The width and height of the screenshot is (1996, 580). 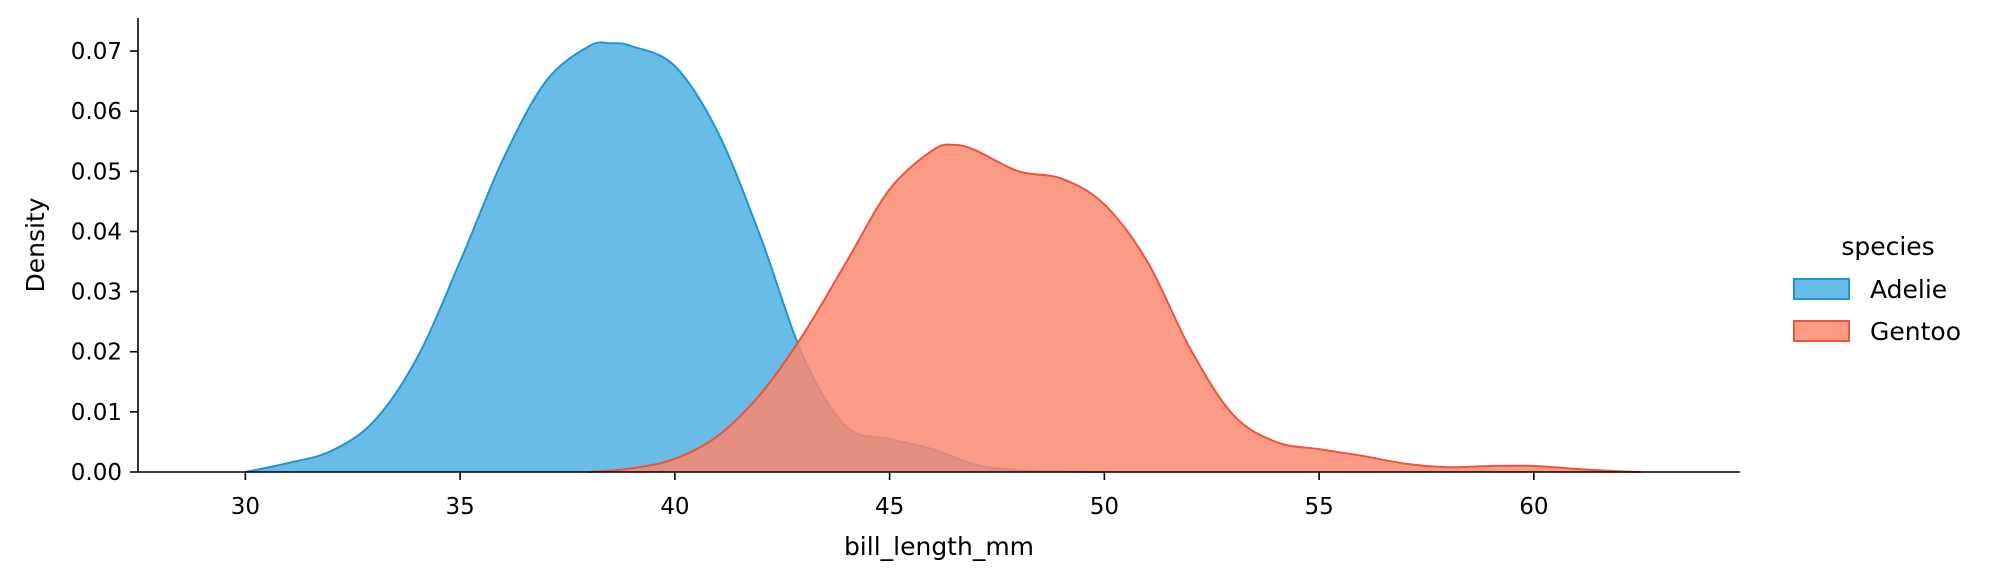 What do you see at coordinates (96, 353) in the screenshot?
I see `y-tick-label: 0.02` at bounding box center [96, 353].